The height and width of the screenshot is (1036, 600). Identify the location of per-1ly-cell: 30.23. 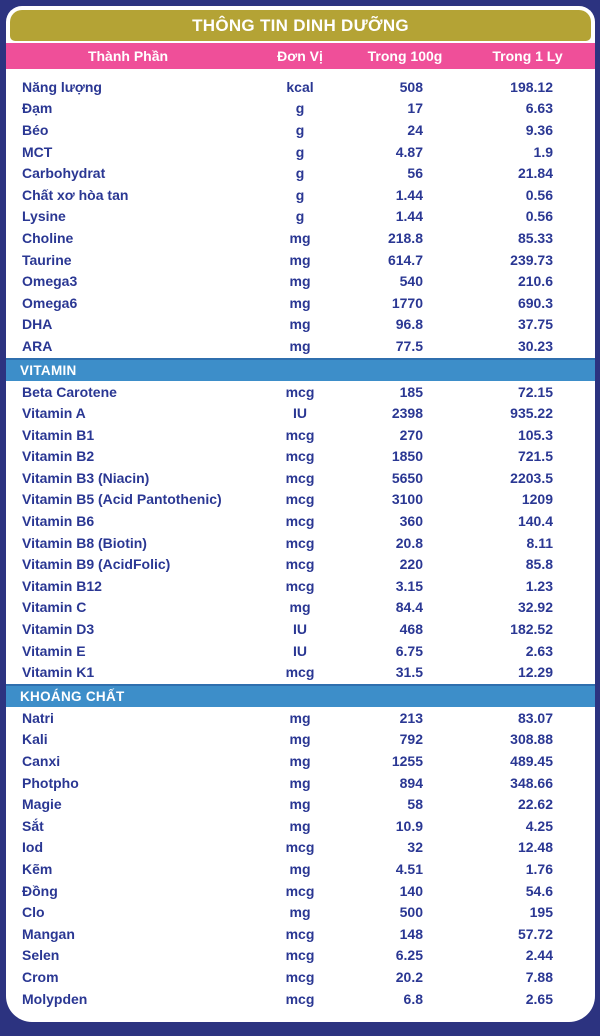
(535, 345).